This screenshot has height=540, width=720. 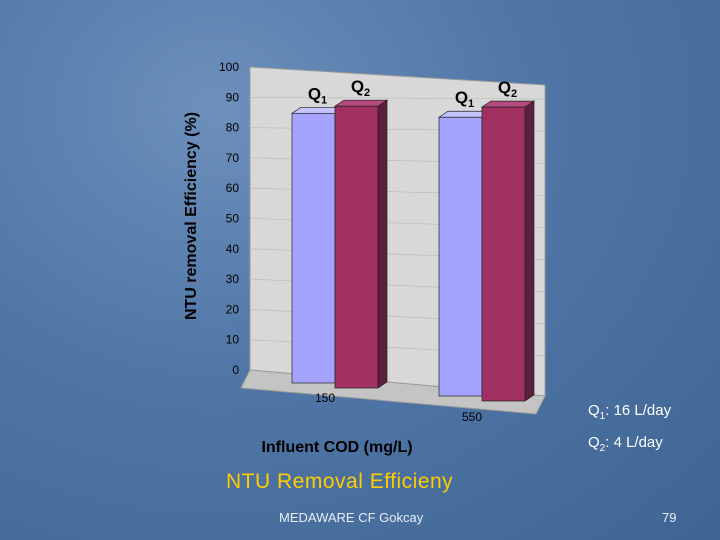 What do you see at coordinates (397, 98) in the screenshot?
I see `gridline` at bounding box center [397, 98].